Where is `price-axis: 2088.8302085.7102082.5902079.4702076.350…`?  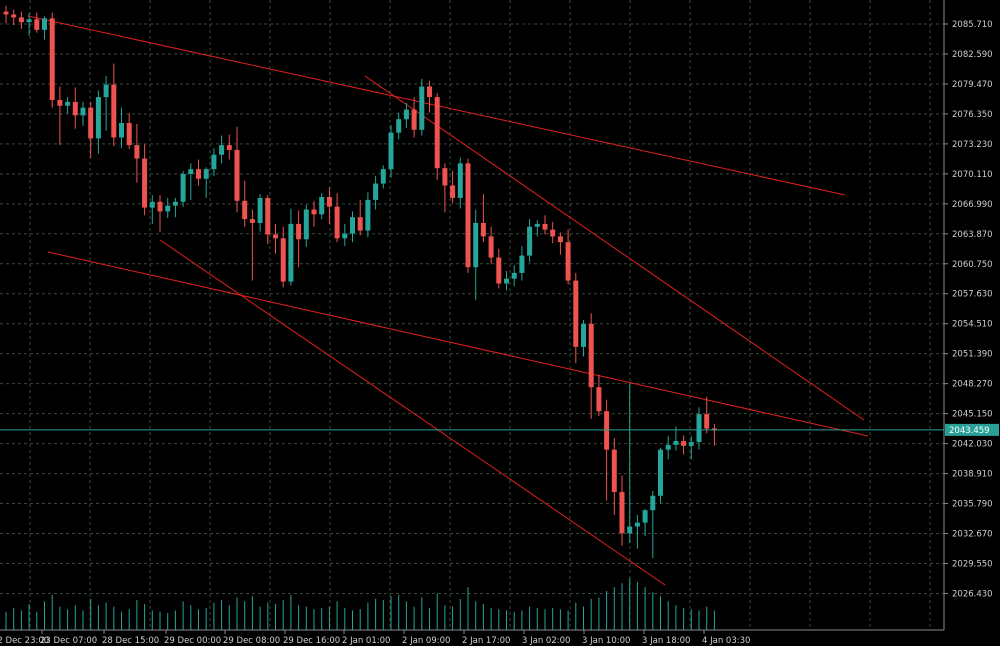 price-axis: 2088.8302085.7102082.5902079.4702076.350… is located at coordinates (971, 315).